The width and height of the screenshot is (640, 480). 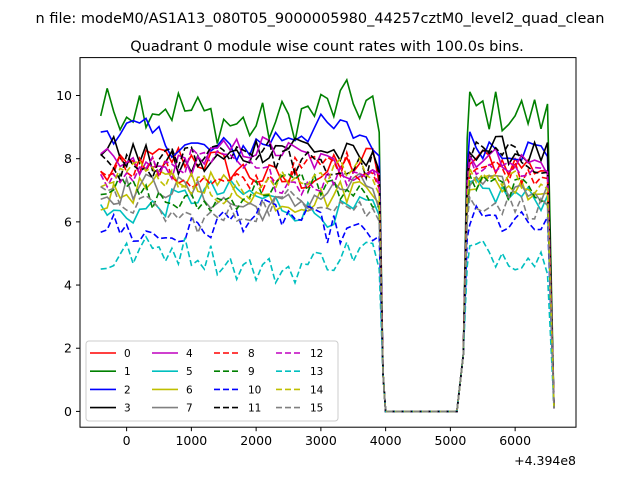 I want to click on legend-label-12: 12, so click(x=316, y=354).